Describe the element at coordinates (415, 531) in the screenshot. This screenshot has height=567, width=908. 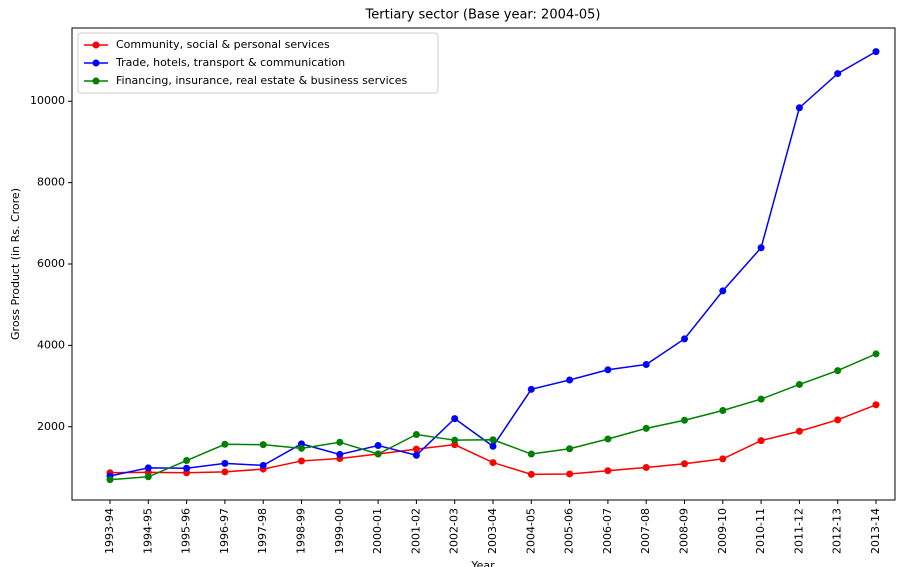
I see `x-tick-label: 2001-02` at that location.